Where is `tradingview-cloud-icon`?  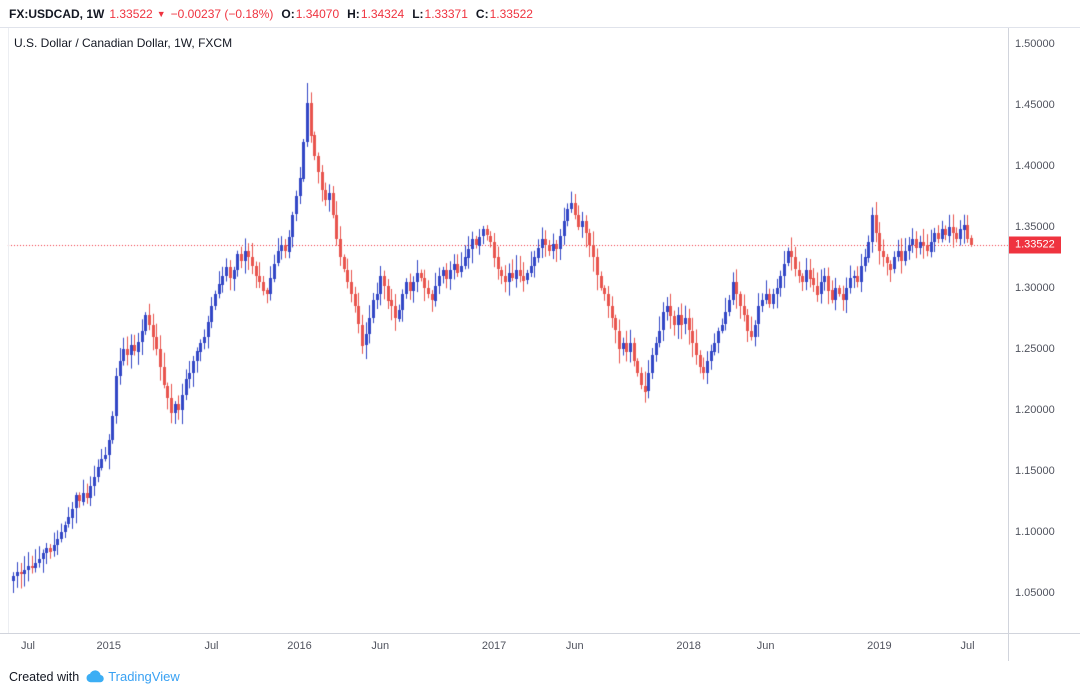
tradingview-cloud-icon is located at coordinates (95, 676).